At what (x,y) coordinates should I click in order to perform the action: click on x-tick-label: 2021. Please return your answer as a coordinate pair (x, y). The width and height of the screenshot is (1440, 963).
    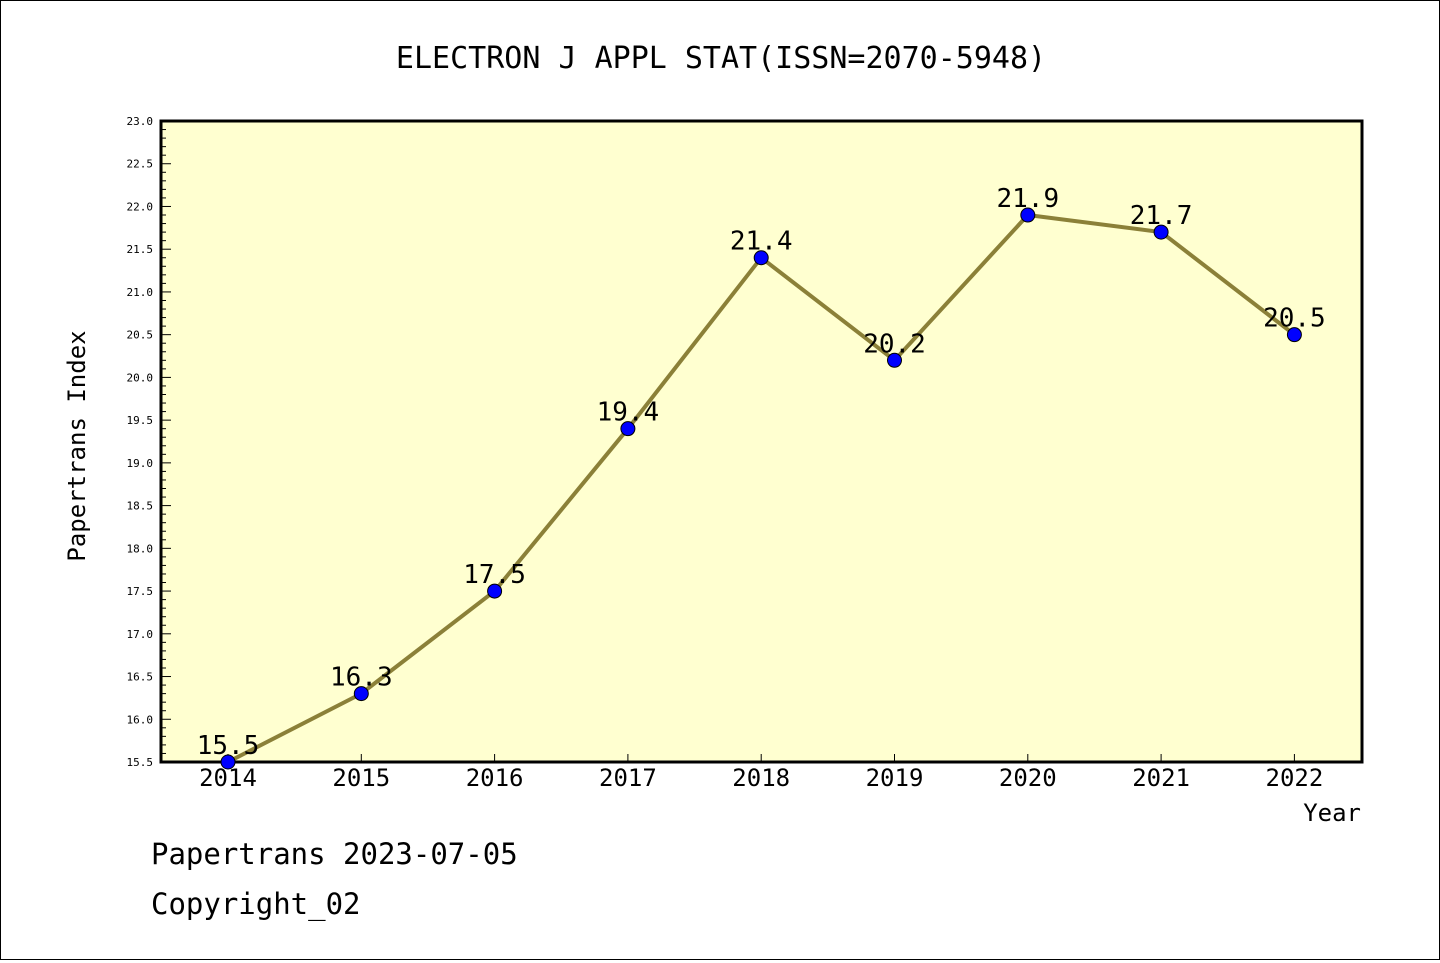
    Looking at the image, I should click on (1161, 778).